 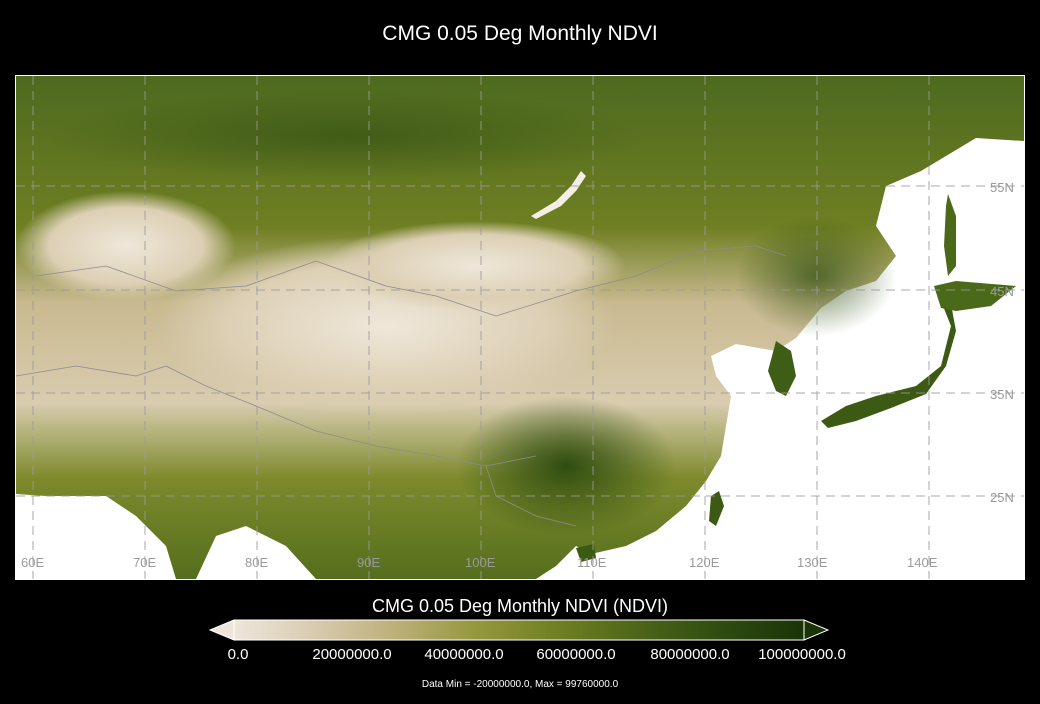 What do you see at coordinates (221, 630) in the screenshot?
I see `colorbar-left-arrow` at bounding box center [221, 630].